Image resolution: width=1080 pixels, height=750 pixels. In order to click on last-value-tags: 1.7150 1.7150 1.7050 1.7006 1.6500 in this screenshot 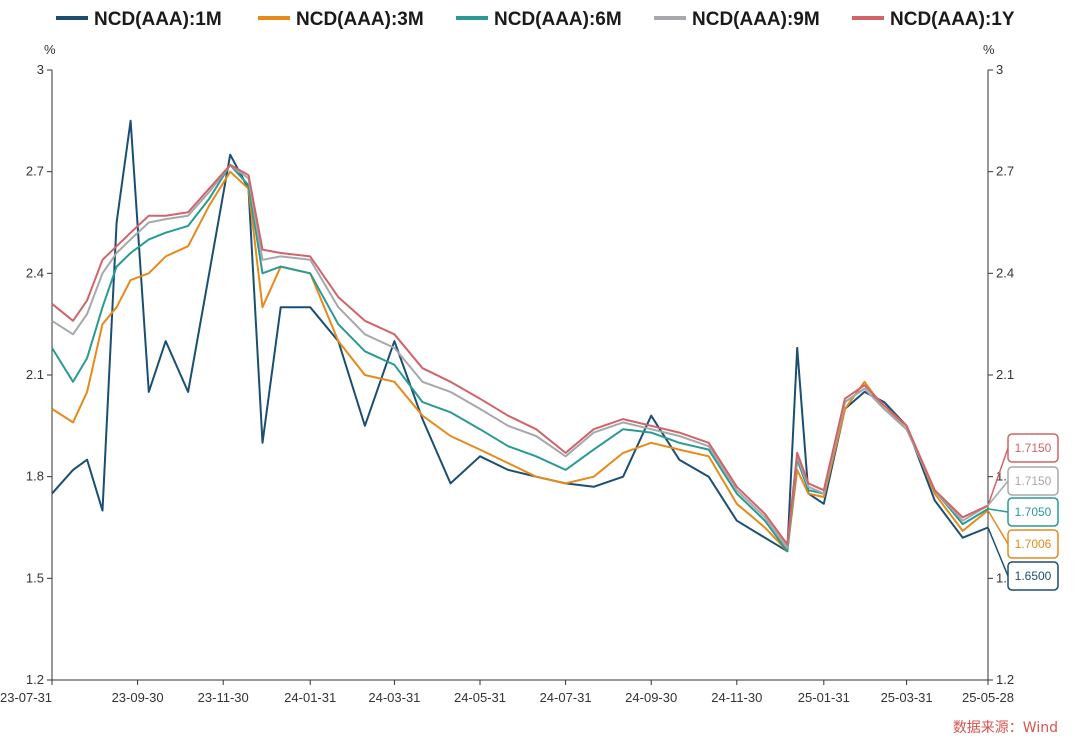, I will do `click(1023, 512)`.